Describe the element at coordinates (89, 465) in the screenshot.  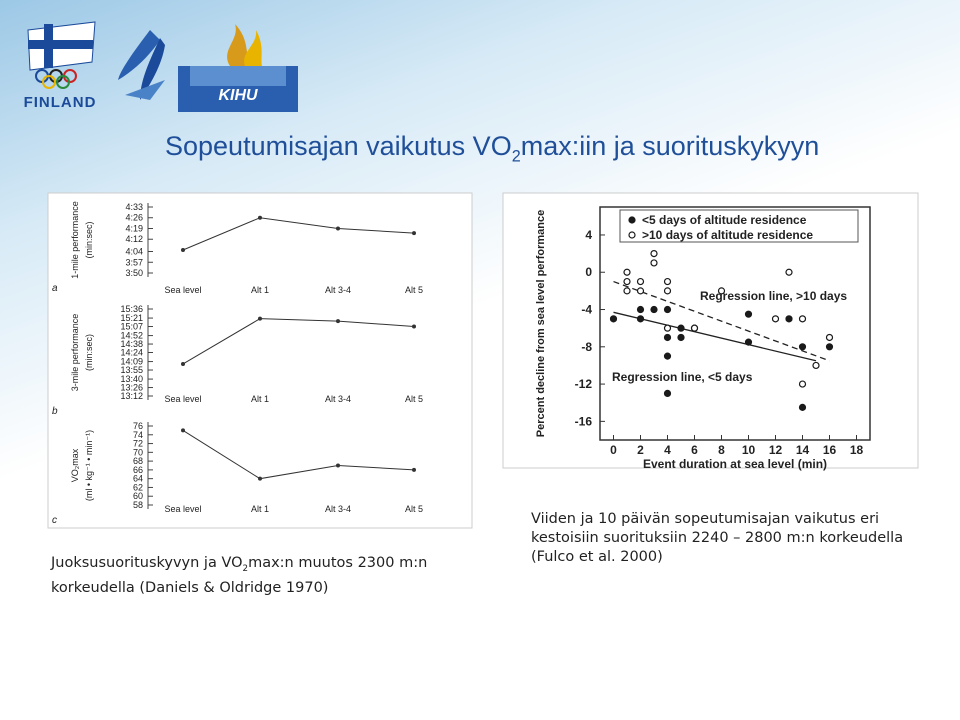
I see `y-axis-unit: (ml • kg⁻¹ • min⁻¹)` at that location.